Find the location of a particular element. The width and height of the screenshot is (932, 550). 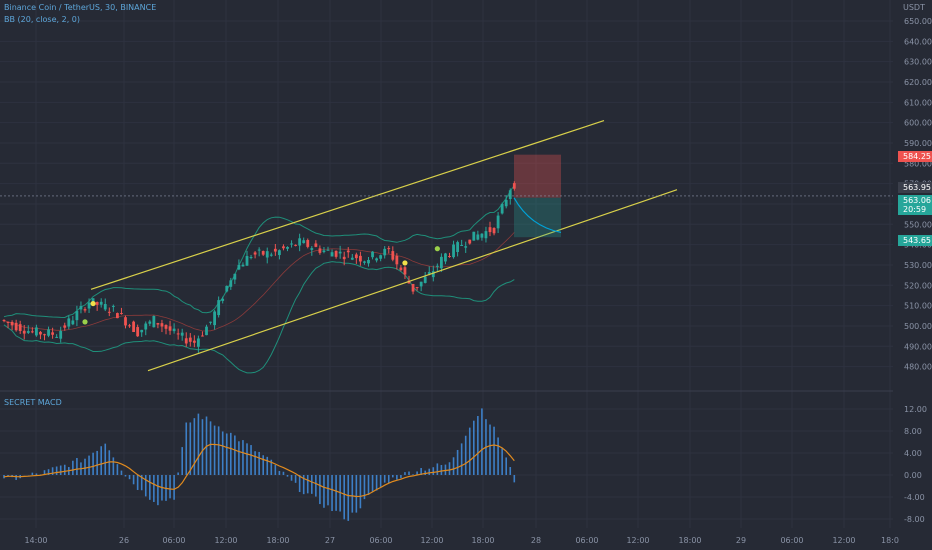

macd-tick-label: -8.00 is located at coordinates (914, 519).